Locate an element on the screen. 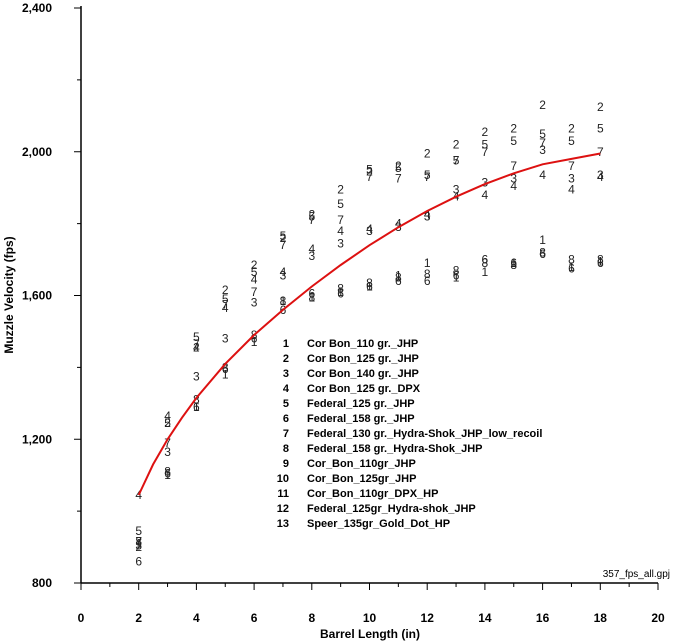 The height and width of the screenshot is (643, 675). legend-number: 8 is located at coordinates (286, 449).